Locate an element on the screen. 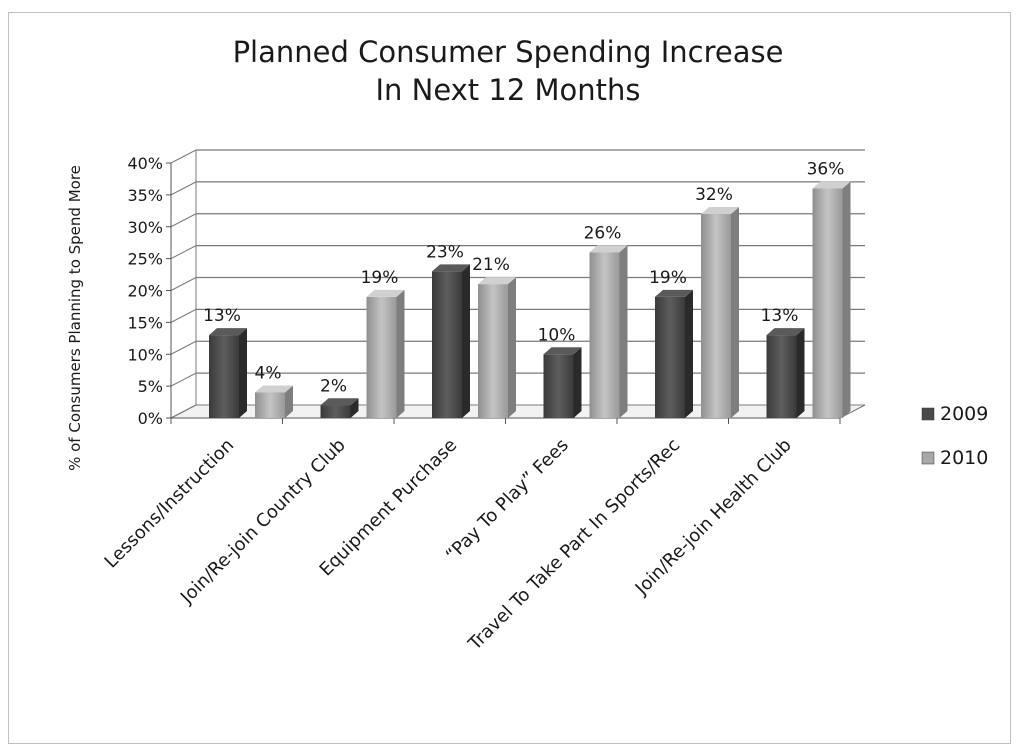  y-tick-label: 20% is located at coordinates (145, 291).